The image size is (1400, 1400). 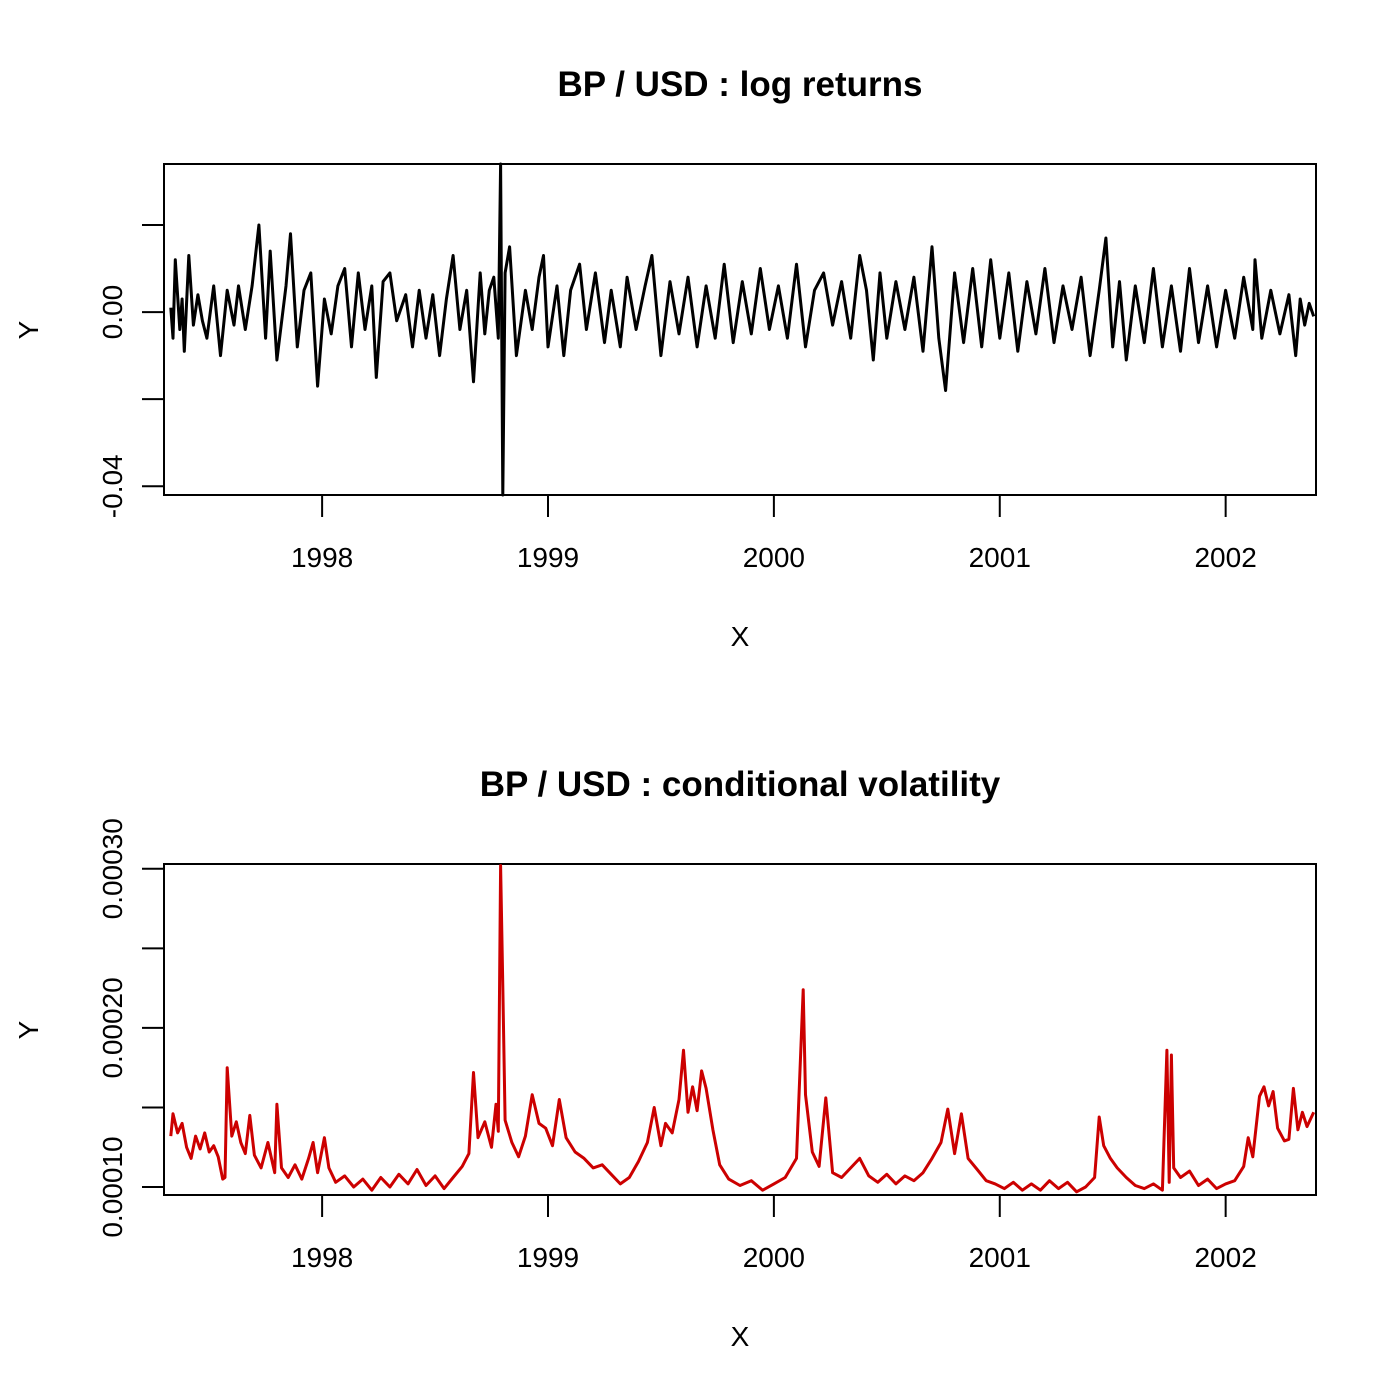 What do you see at coordinates (130, 1028) in the screenshot?
I see `volatility-y-axis: 0.00010 0.00020 0.00030` at bounding box center [130, 1028].